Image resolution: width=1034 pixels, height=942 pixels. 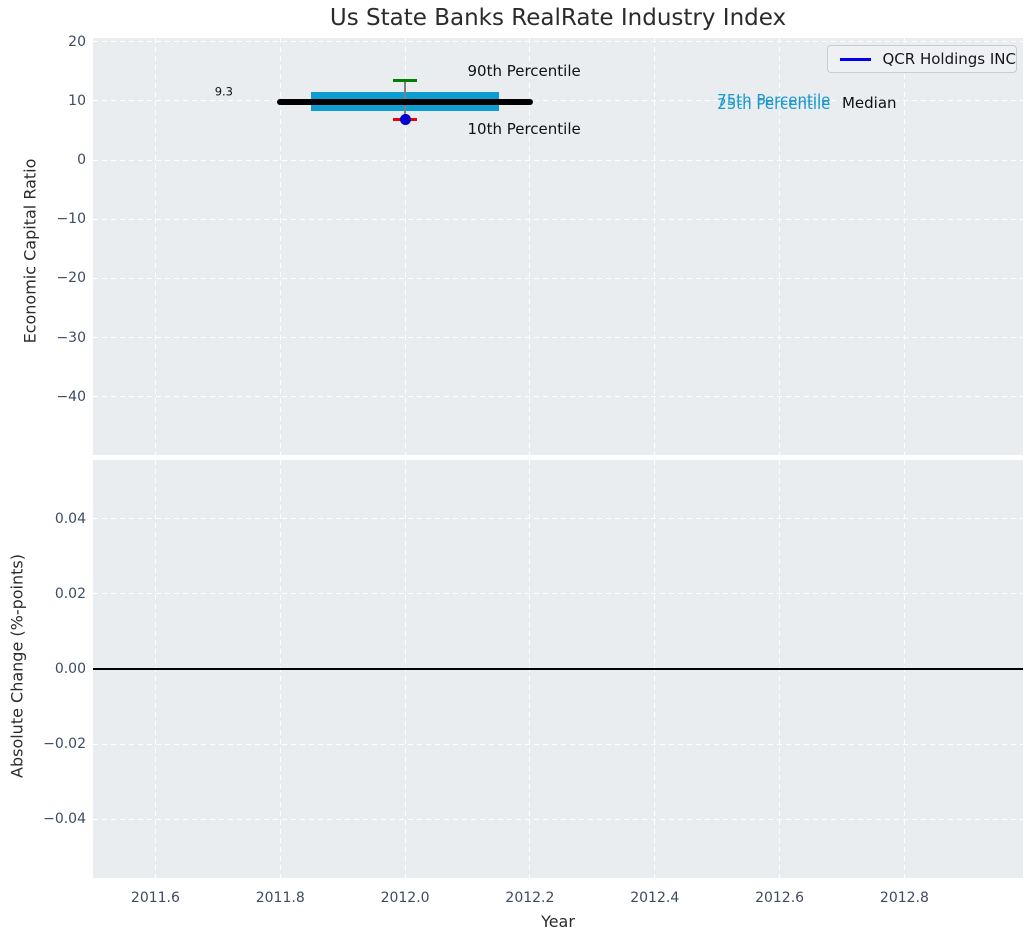 I want to click on legend-box: QCR Holdings INC, so click(x=922, y=59).